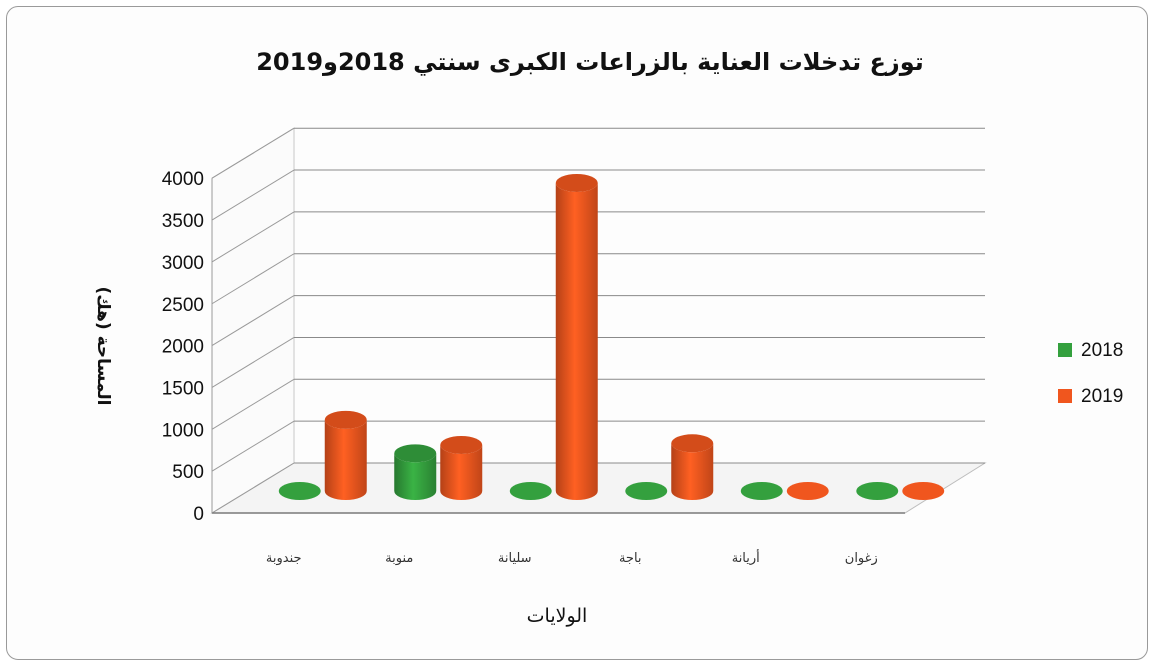 The image size is (1155, 670). I want to click on x-tick-label: سليانة, so click(515, 558).